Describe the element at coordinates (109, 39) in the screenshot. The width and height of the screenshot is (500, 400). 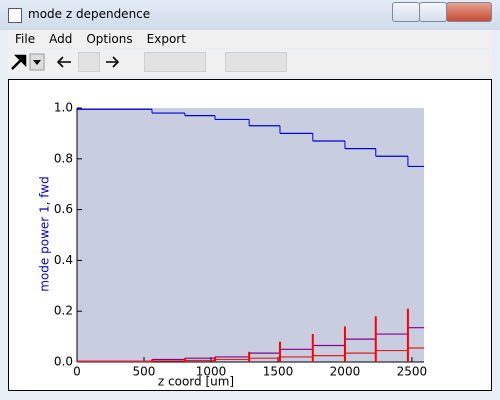
I see `menu-item: Options` at that location.